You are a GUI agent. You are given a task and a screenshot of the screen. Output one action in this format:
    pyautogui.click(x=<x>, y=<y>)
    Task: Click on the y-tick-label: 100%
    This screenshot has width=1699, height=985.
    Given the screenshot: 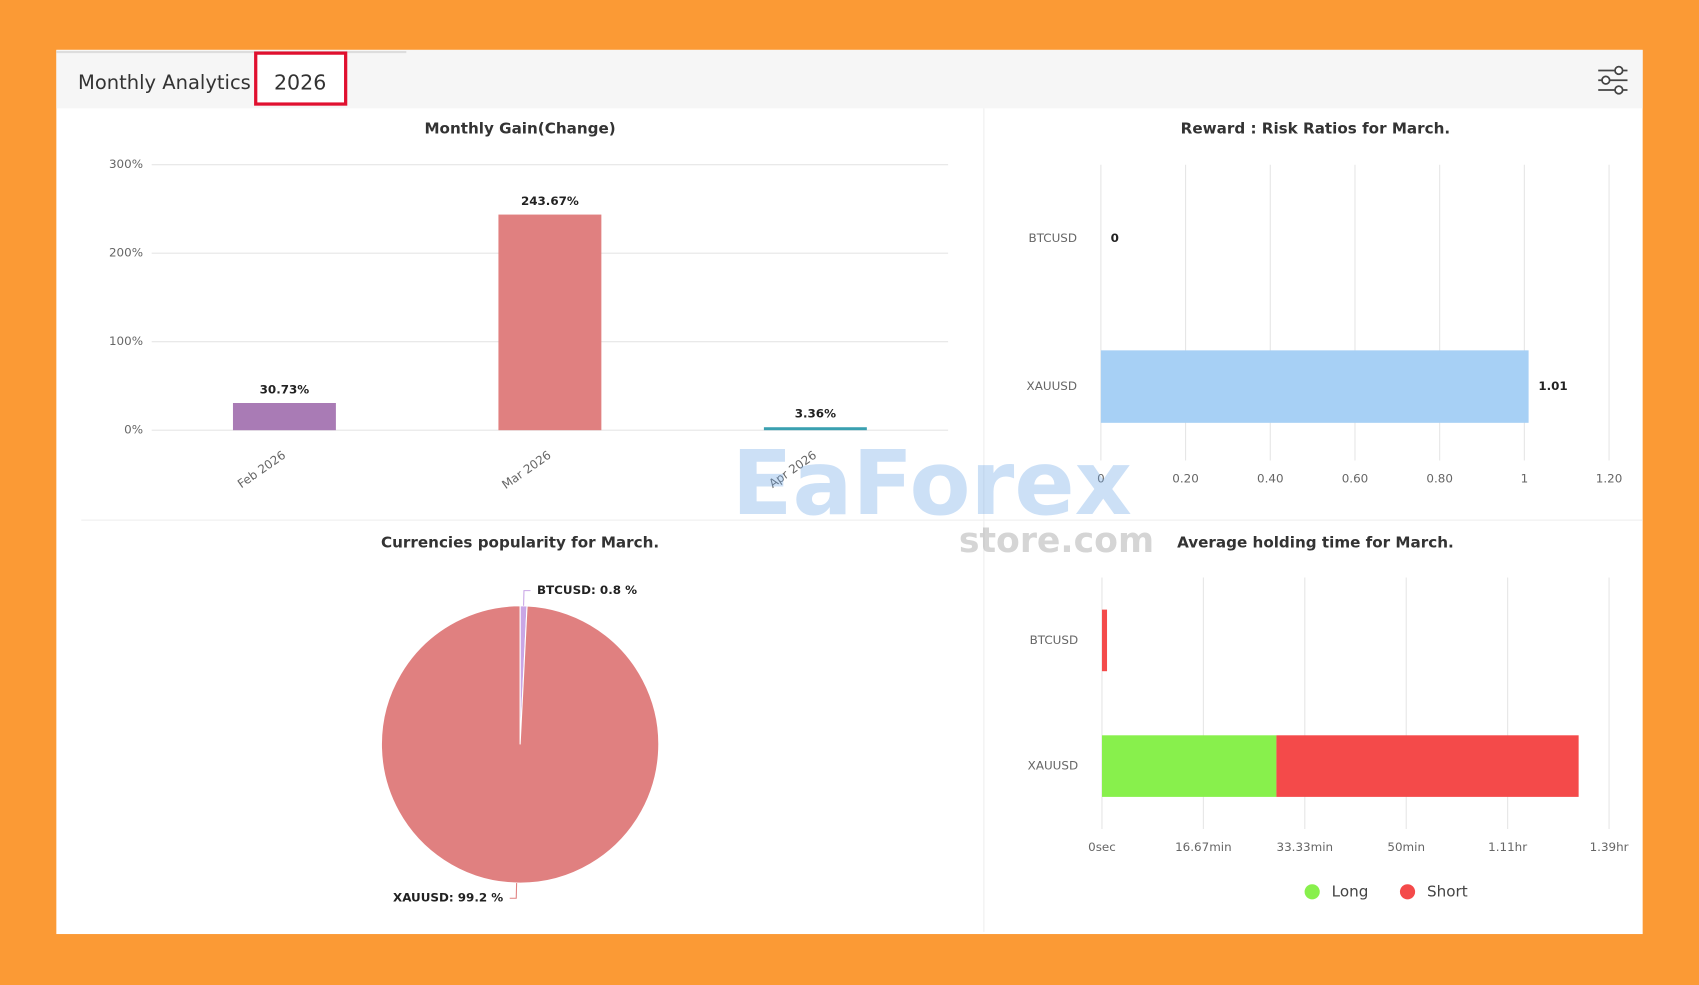 What is the action you would take?
    pyautogui.click(x=126, y=341)
    